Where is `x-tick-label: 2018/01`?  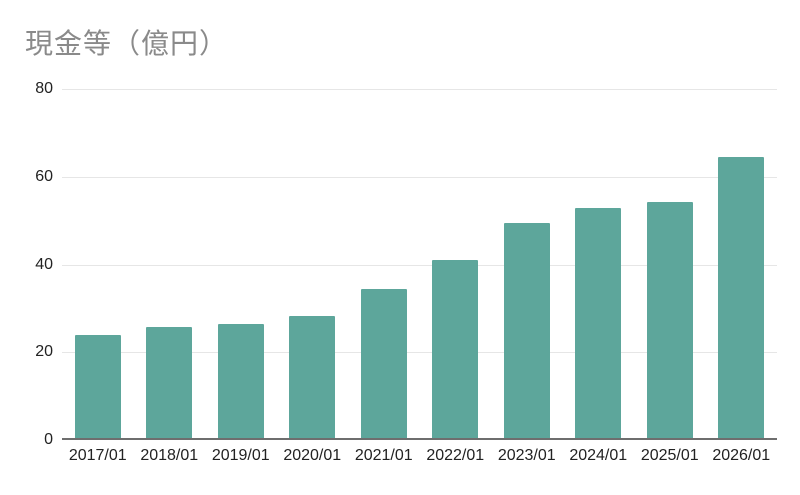
x-tick-label: 2018/01 is located at coordinates (169, 455).